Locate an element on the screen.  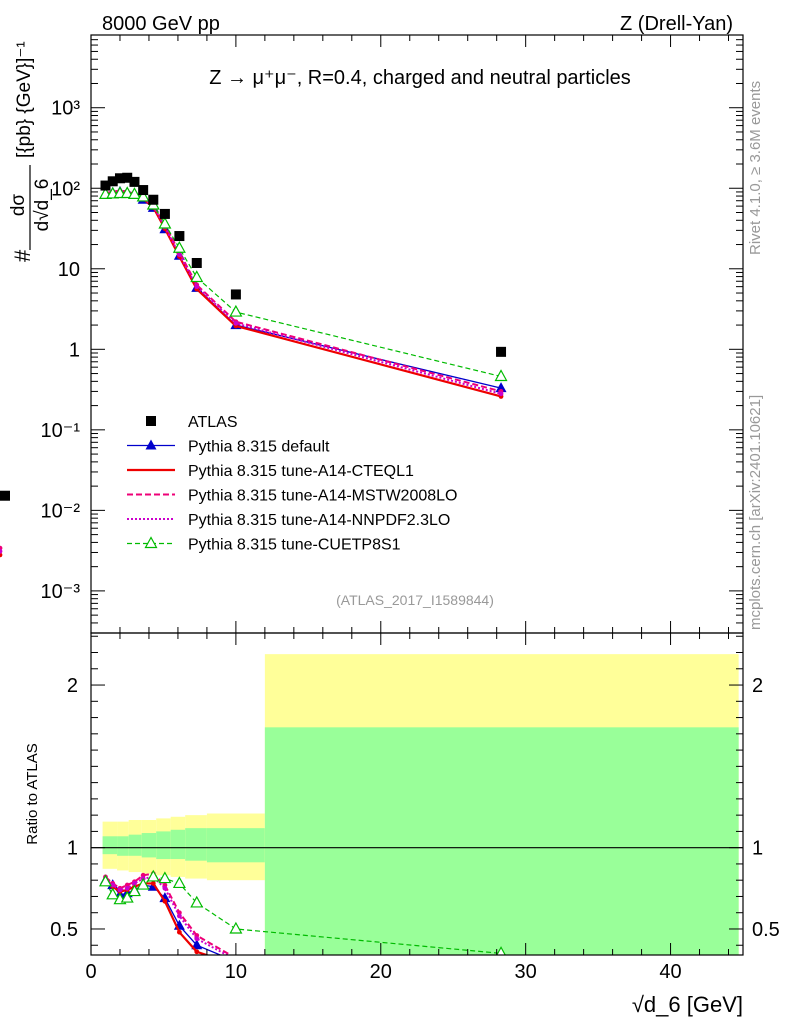
ratio-xlabel: √d_6 [GeV] is located at coordinates (687, 1004).